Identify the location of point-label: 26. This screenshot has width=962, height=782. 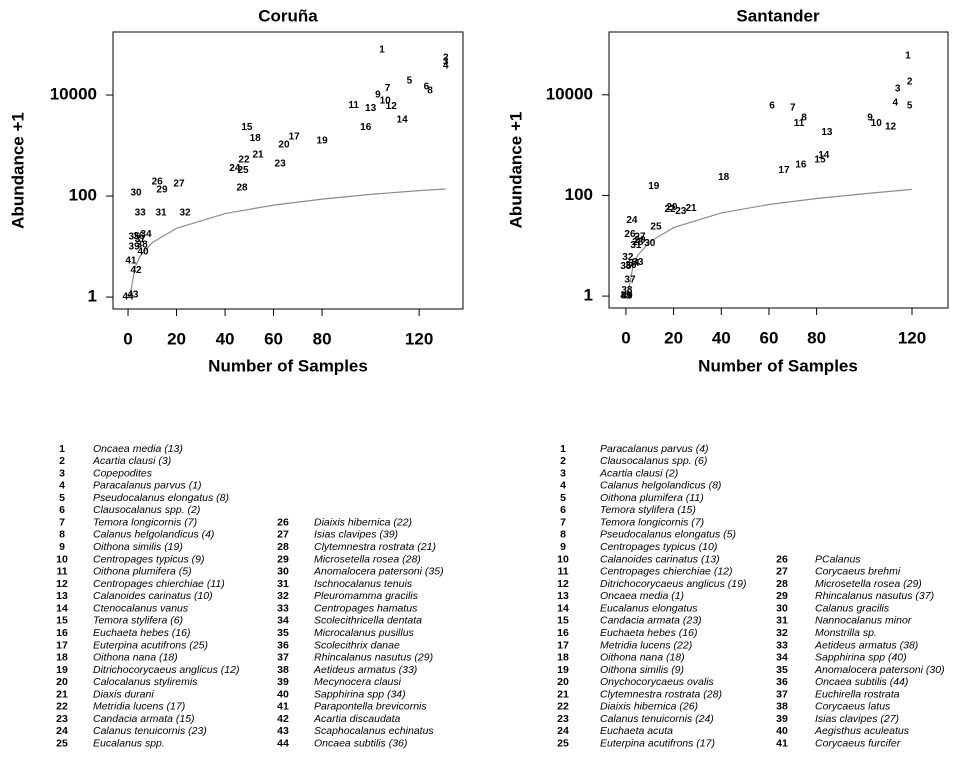
(158, 182).